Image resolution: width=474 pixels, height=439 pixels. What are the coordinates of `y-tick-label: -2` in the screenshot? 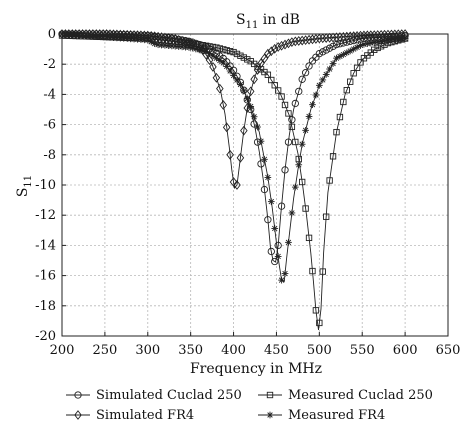 It's located at (49, 64).